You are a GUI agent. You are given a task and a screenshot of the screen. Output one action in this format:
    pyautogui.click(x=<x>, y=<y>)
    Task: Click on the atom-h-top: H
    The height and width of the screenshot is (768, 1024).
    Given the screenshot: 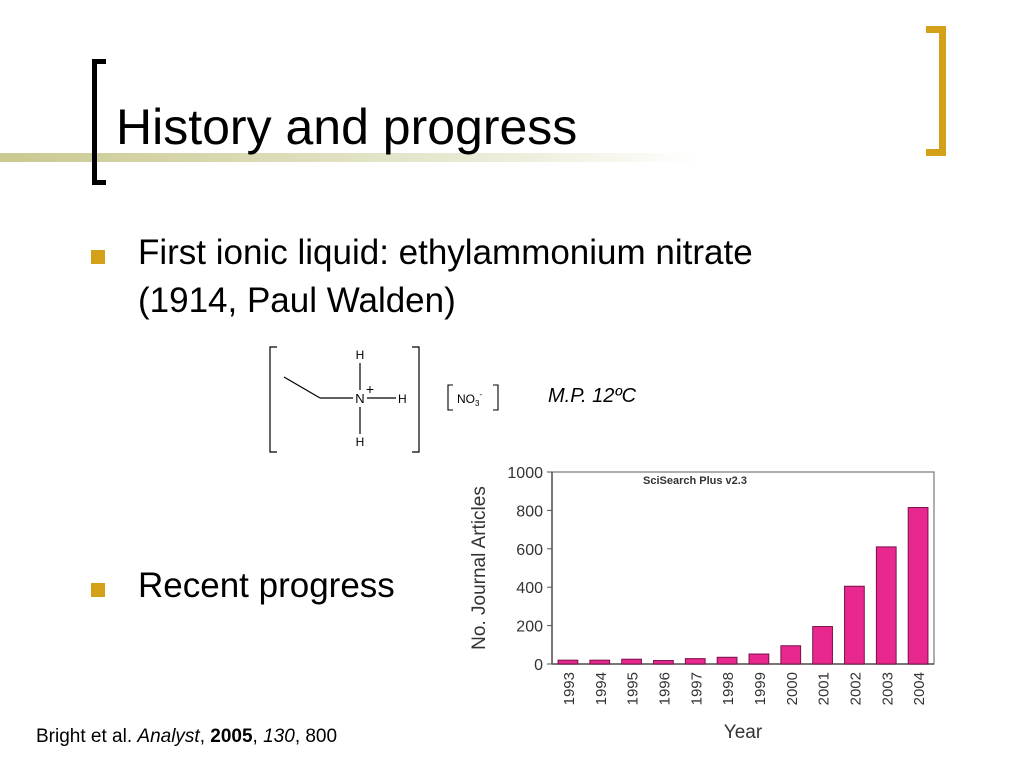 What is the action you would take?
    pyautogui.click(x=360, y=355)
    